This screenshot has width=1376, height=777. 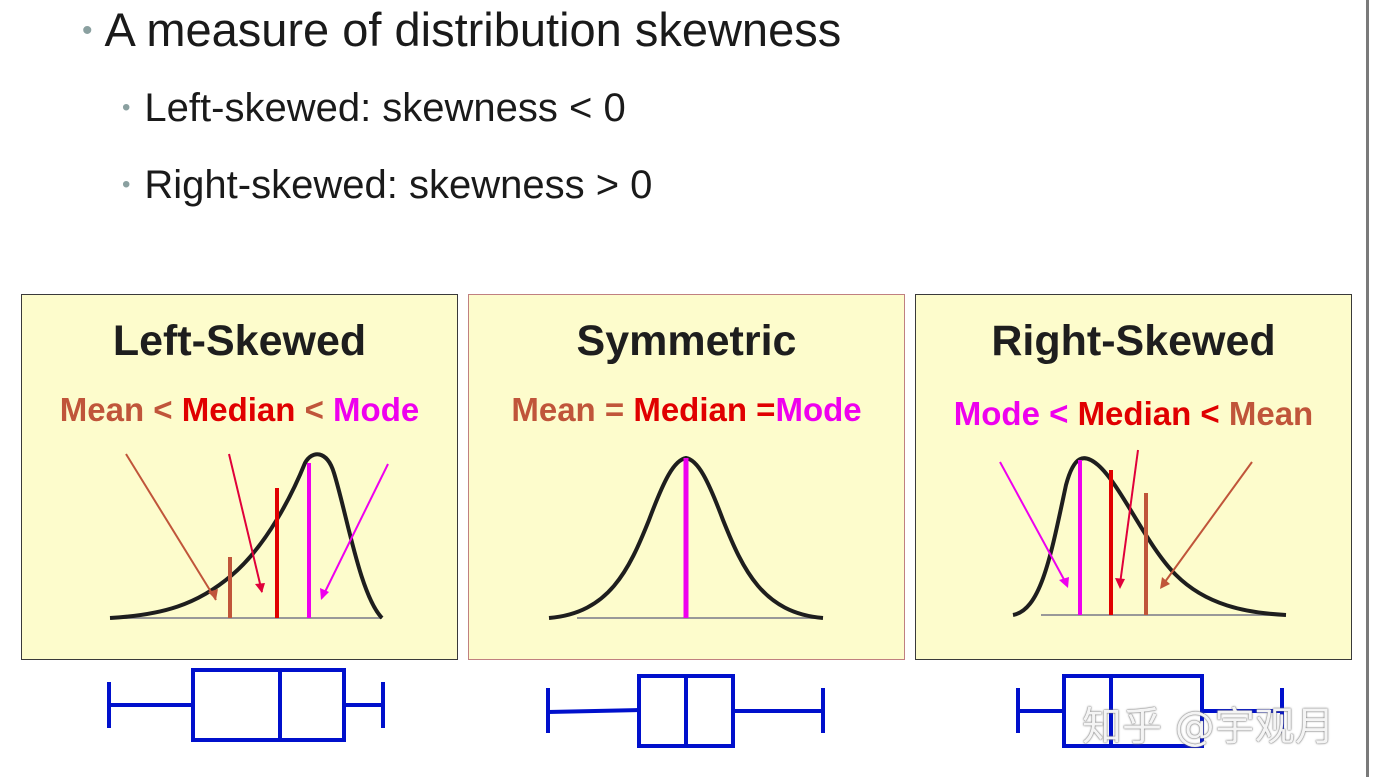 I want to click on bullet-main: • A measure of distribution skewness, so click(x=461, y=29).